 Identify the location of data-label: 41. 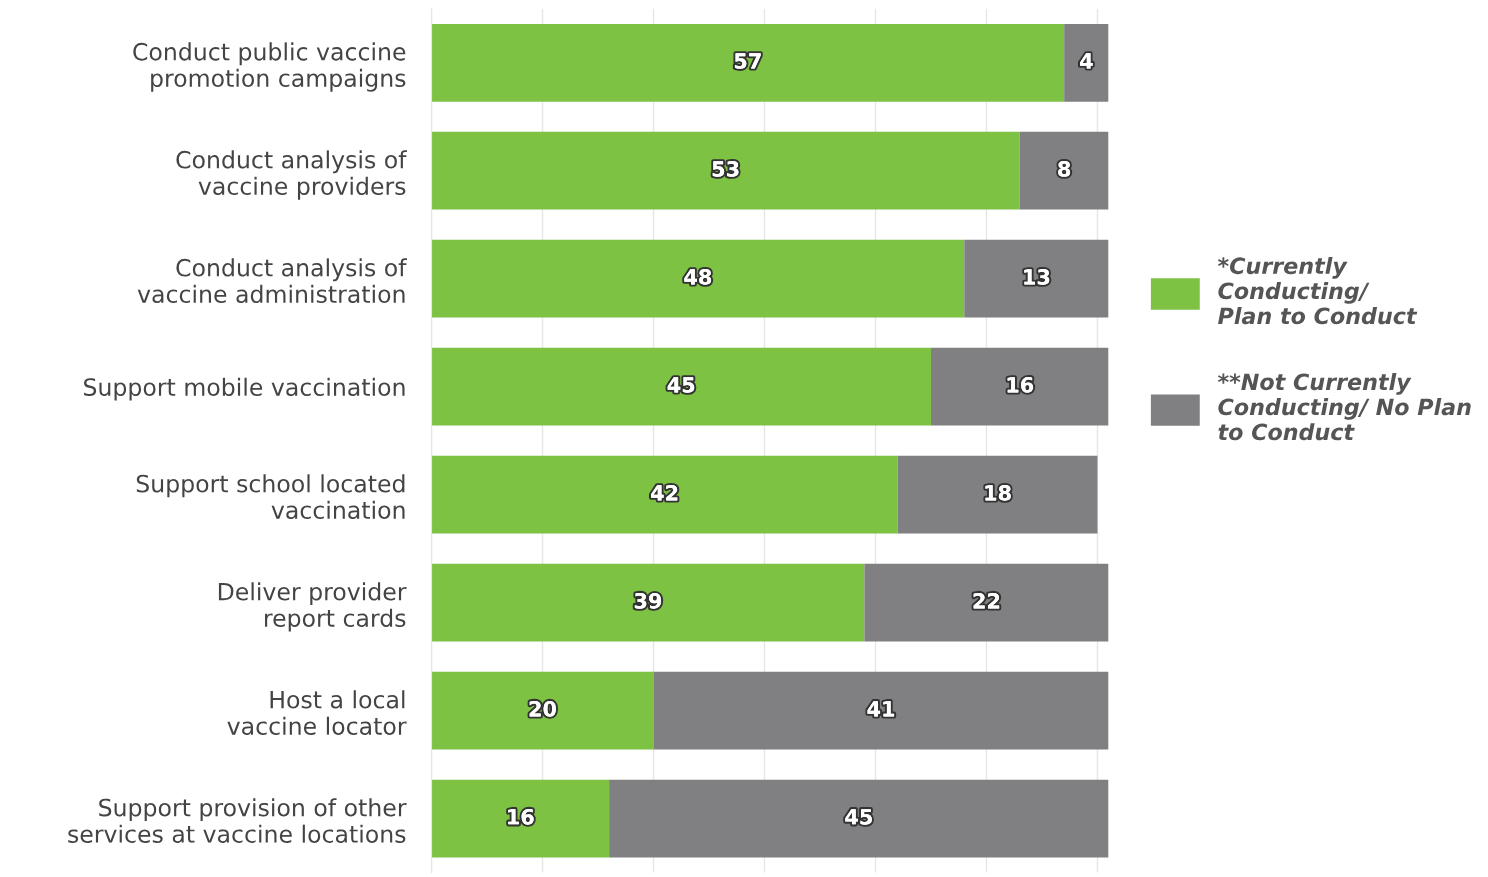
(881, 709).